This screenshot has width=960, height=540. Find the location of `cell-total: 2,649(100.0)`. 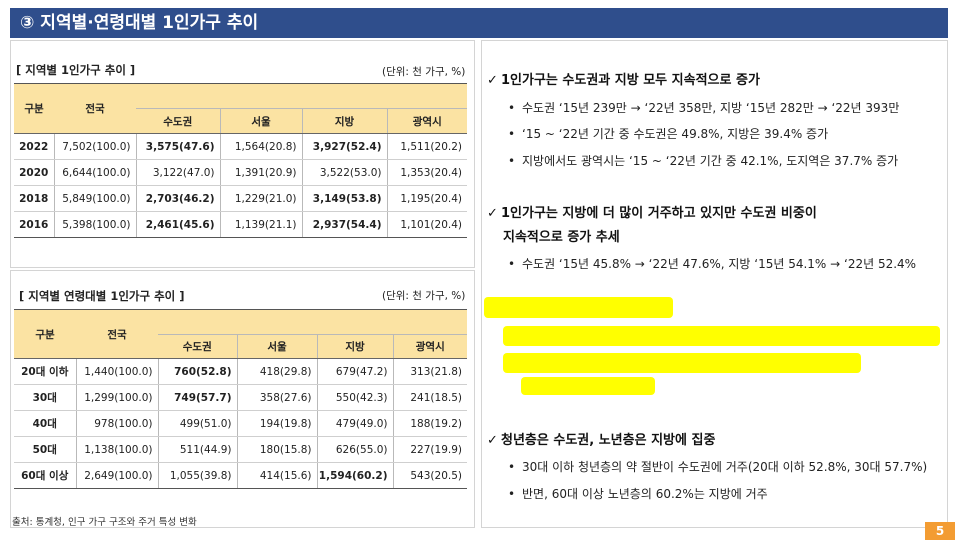

cell-total: 2,649(100.0) is located at coordinates (116, 475).